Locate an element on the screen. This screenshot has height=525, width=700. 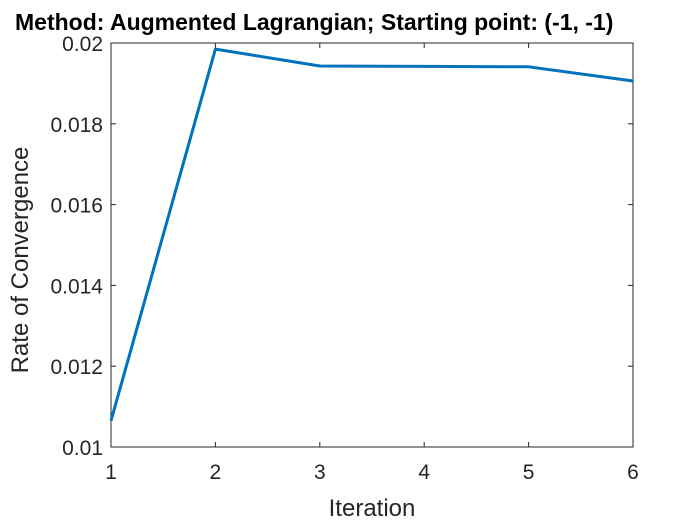
y-tick-label: 0.016 is located at coordinates (76, 206).